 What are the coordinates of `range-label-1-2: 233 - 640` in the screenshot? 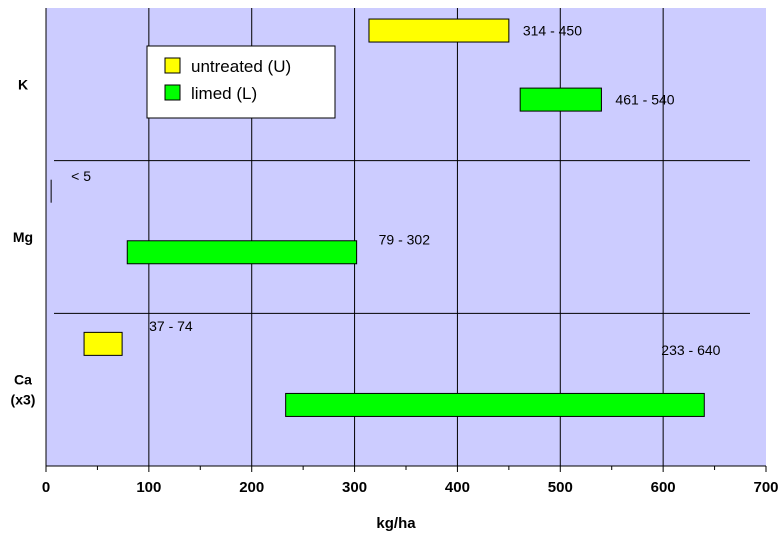 It's located at (690, 350).